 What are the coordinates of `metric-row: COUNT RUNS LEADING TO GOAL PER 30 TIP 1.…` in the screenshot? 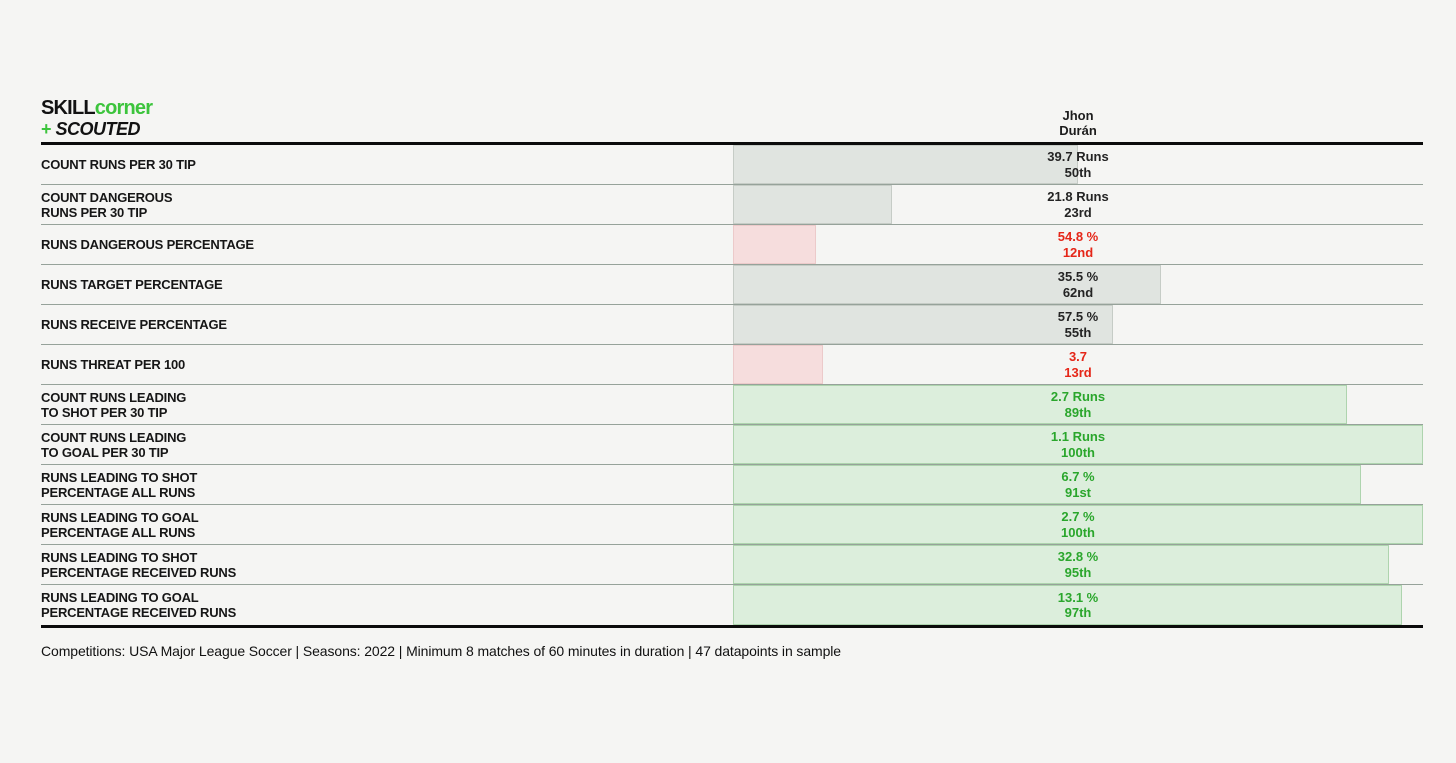 It's located at (732, 445).